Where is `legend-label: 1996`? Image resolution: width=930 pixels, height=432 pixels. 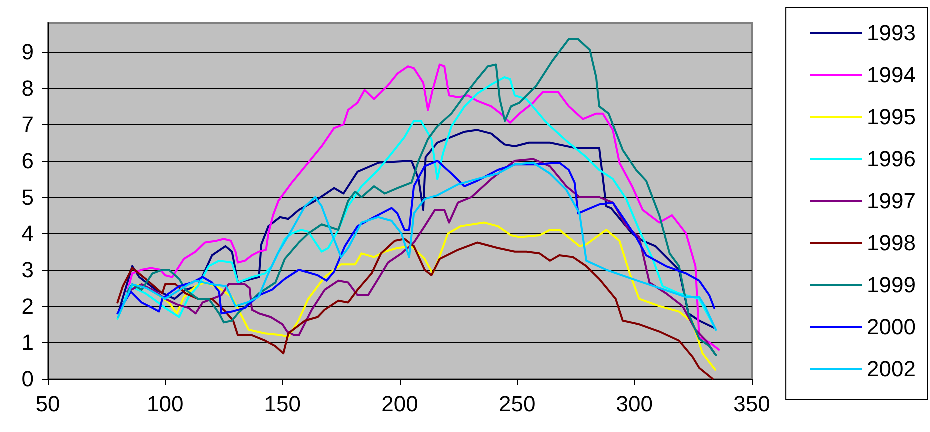
legend-label: 1996 is located at coordinates (891, 159).